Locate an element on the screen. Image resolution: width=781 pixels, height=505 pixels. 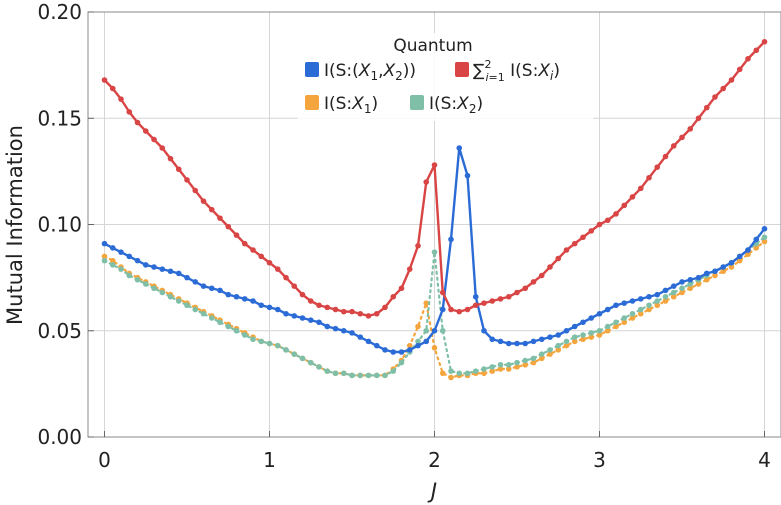
x-tick-label: 4 is located at coordinates (764, 460).